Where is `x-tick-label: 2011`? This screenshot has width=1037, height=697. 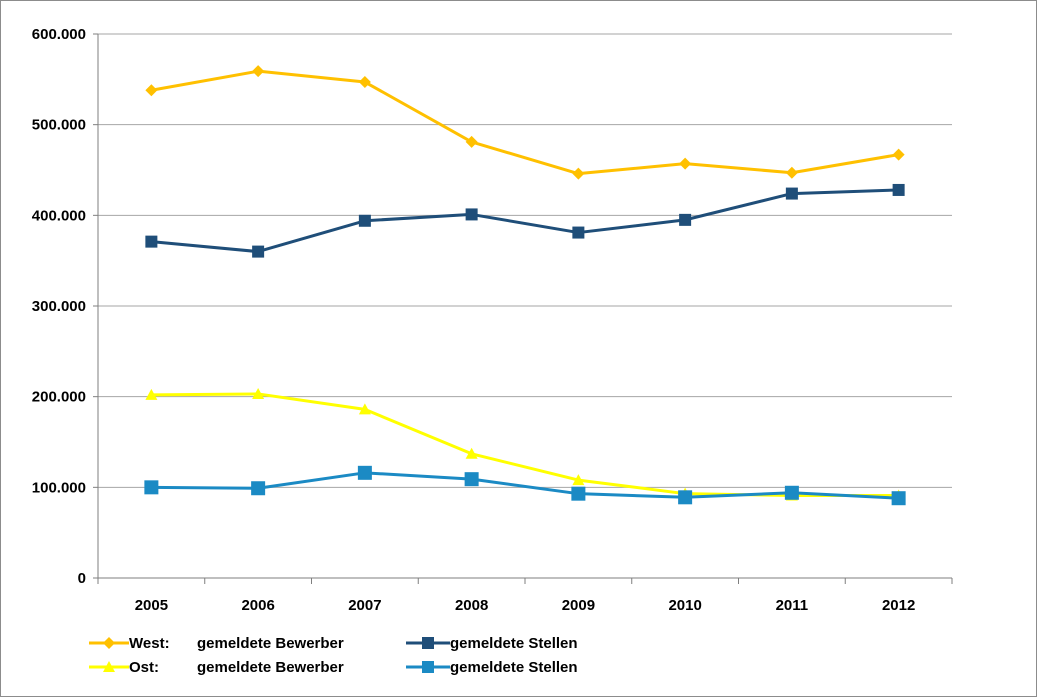
x-tick-label: 2011 is located at coordinates (792, 605).